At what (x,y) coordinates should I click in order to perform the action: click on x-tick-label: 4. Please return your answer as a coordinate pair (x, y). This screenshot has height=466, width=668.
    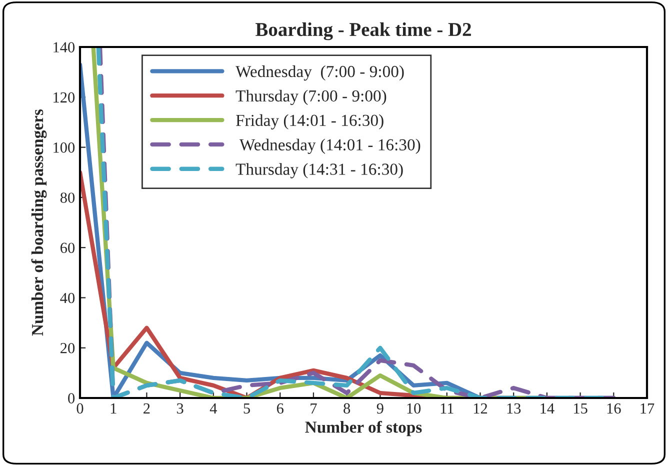
    Looking at the image, I should click on (213, 408).